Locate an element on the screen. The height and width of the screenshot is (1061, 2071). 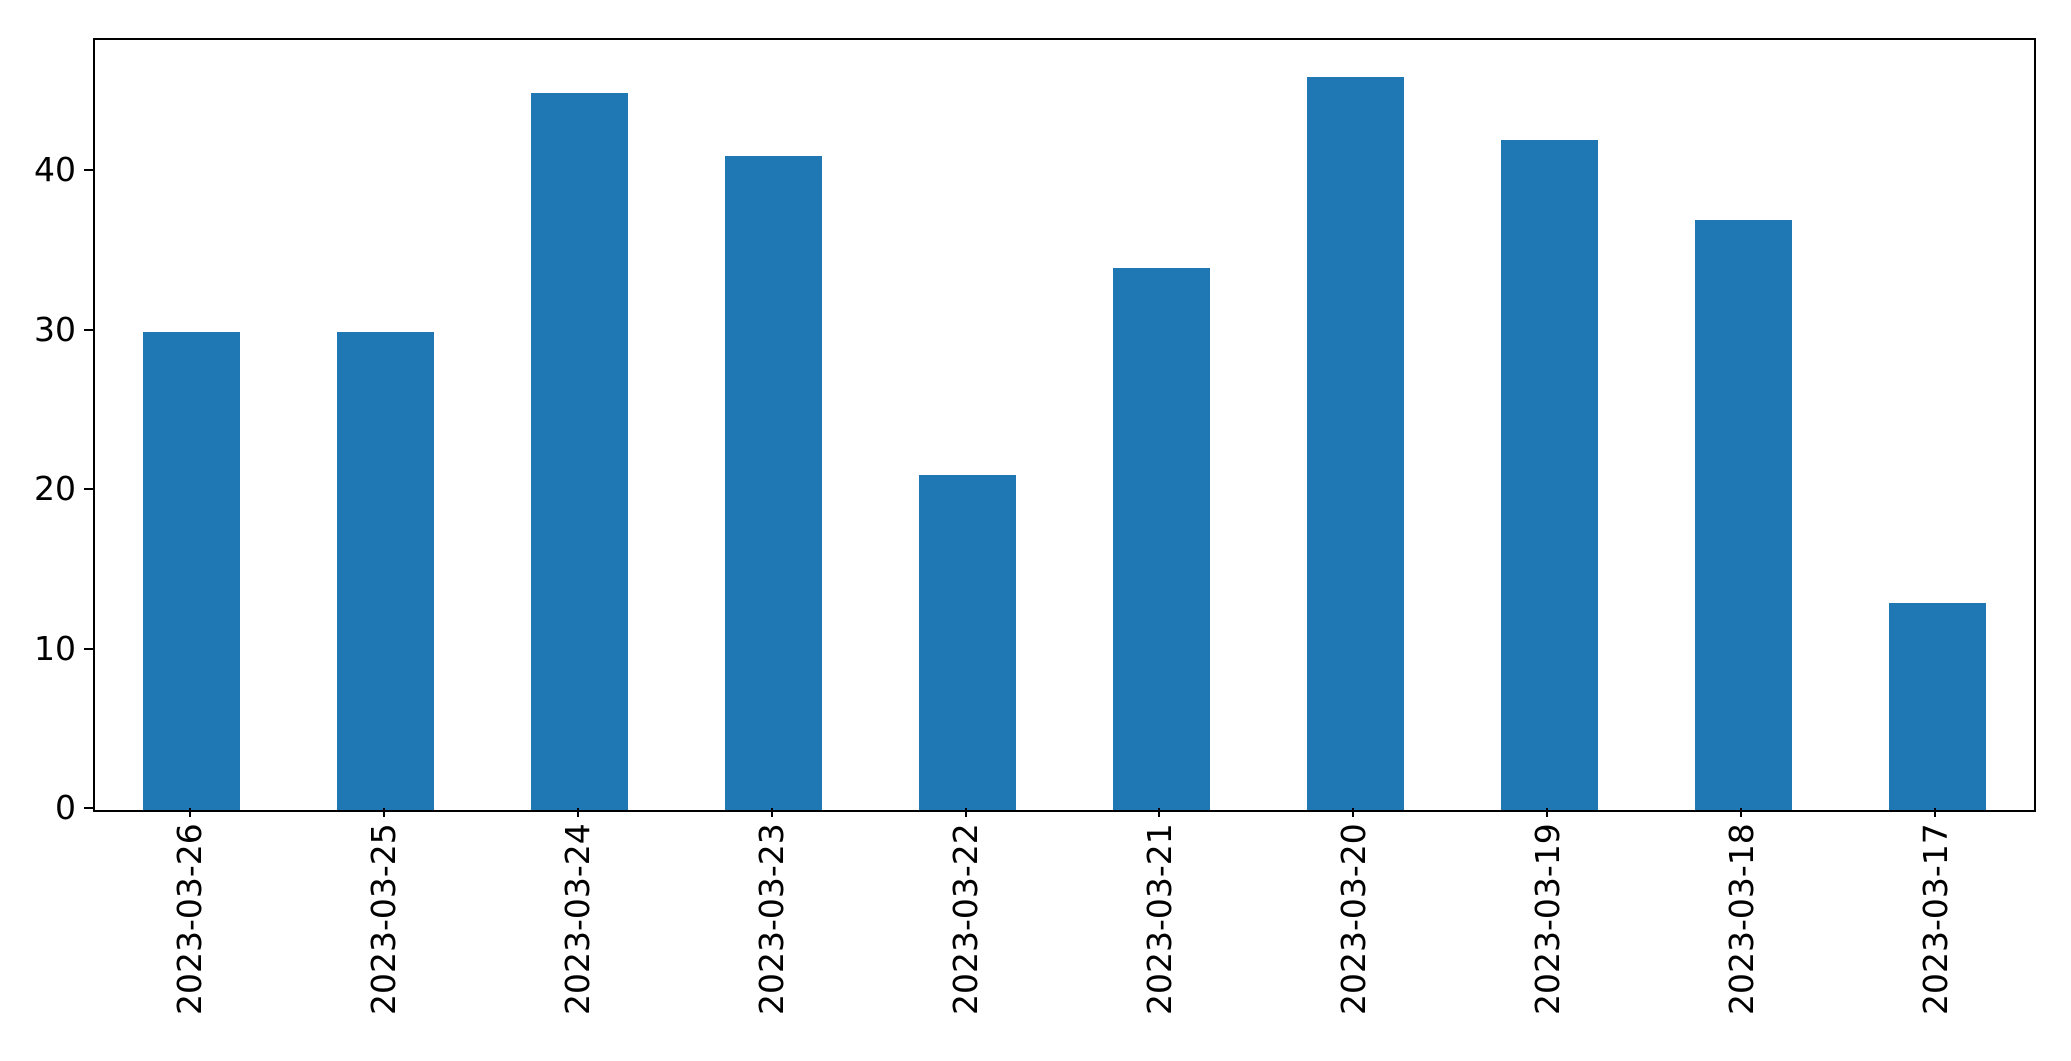
y-axis-tick-label: 20 is located at coordinates (55, 489).